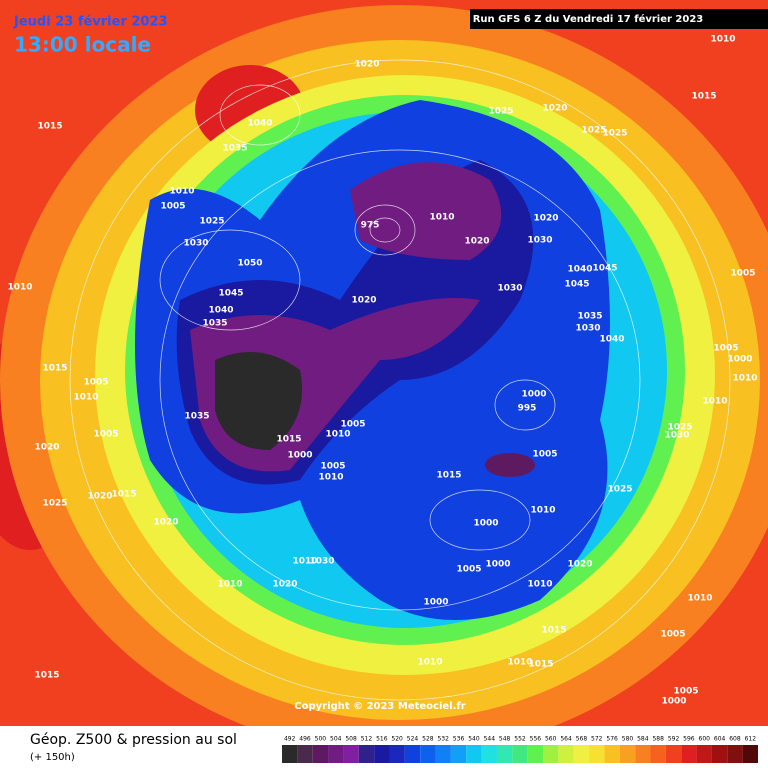 The image size is (768, 768). Describe the element at coordinates (82, 45) in the screenshot. I see `time: 13:00 locale` at that location.